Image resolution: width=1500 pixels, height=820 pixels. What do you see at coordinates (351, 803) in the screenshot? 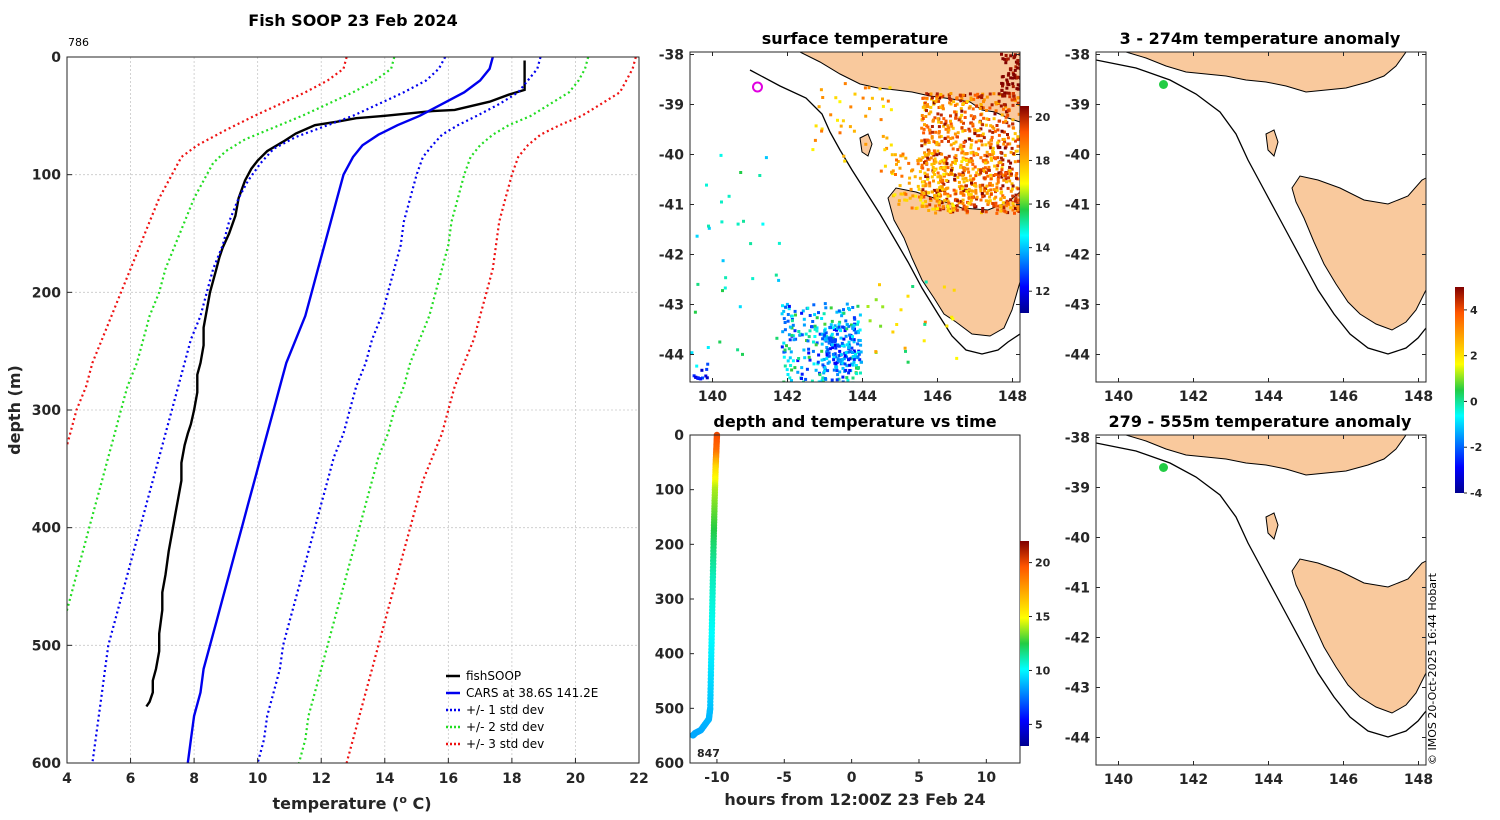
I see `profile-xlabel: temperature (o C)` at bounding box center [351, 803].